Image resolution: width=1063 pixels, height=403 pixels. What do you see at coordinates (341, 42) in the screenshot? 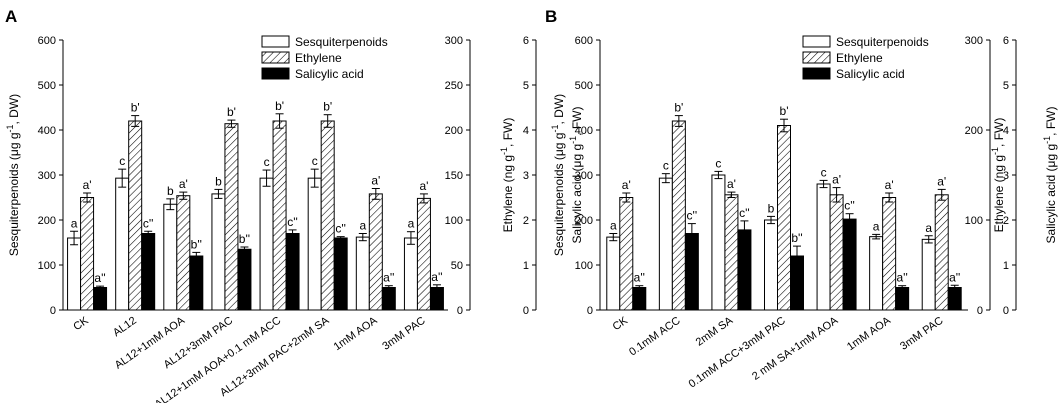
I see `panel-a-legend-label: Sesquiterpenoids` at bounding box center [341, 42].